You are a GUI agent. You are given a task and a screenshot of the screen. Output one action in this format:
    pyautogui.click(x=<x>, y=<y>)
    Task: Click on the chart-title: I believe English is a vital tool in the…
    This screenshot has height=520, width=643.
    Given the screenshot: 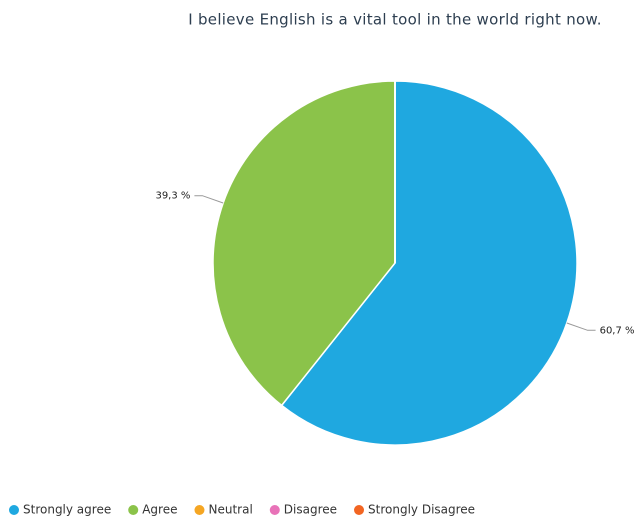 What is the action you would take?
    pyautogui.click(x=395, y=20)
    